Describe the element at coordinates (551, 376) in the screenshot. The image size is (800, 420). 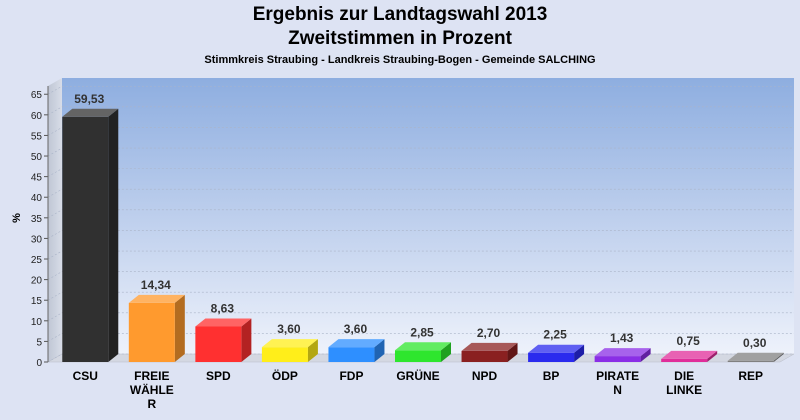
I see `x-tick-label: BP` at that location.